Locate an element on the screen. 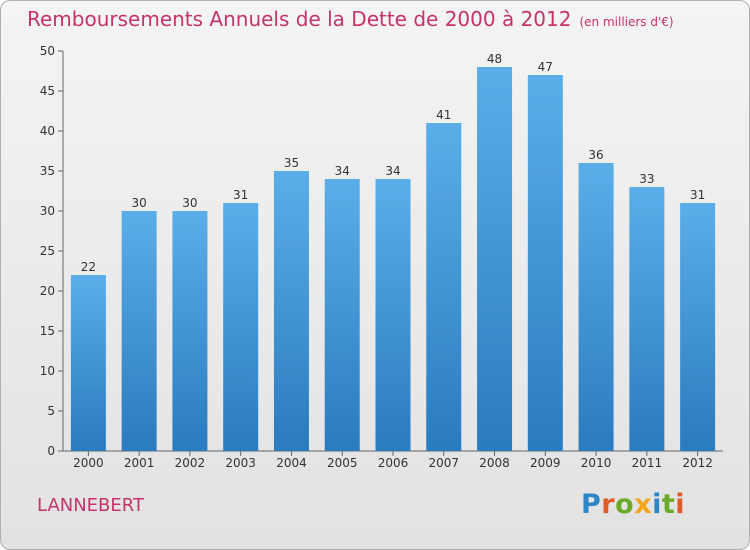 This screenshot has width=750, height=550. proxiti-logo: Proxiti is located at coordinates (633, 504).